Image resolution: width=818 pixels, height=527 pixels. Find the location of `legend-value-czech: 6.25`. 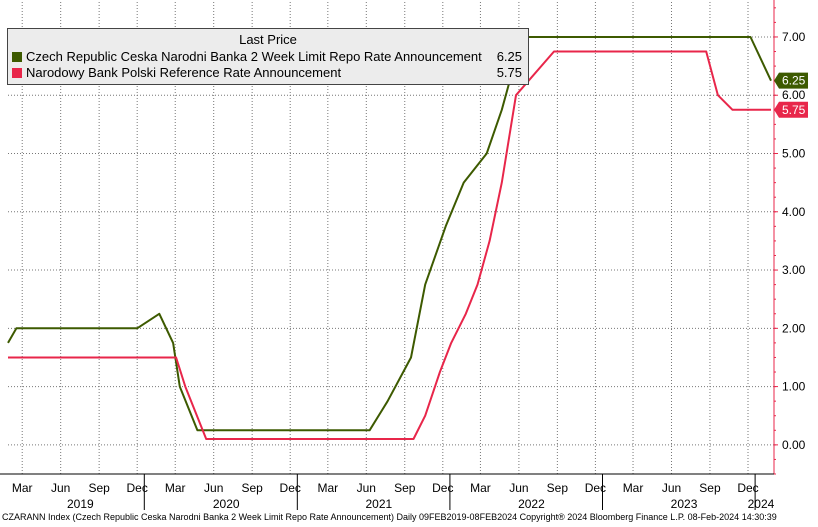

legend-value-czech: 6.25 is located at coordinates (509, 56).